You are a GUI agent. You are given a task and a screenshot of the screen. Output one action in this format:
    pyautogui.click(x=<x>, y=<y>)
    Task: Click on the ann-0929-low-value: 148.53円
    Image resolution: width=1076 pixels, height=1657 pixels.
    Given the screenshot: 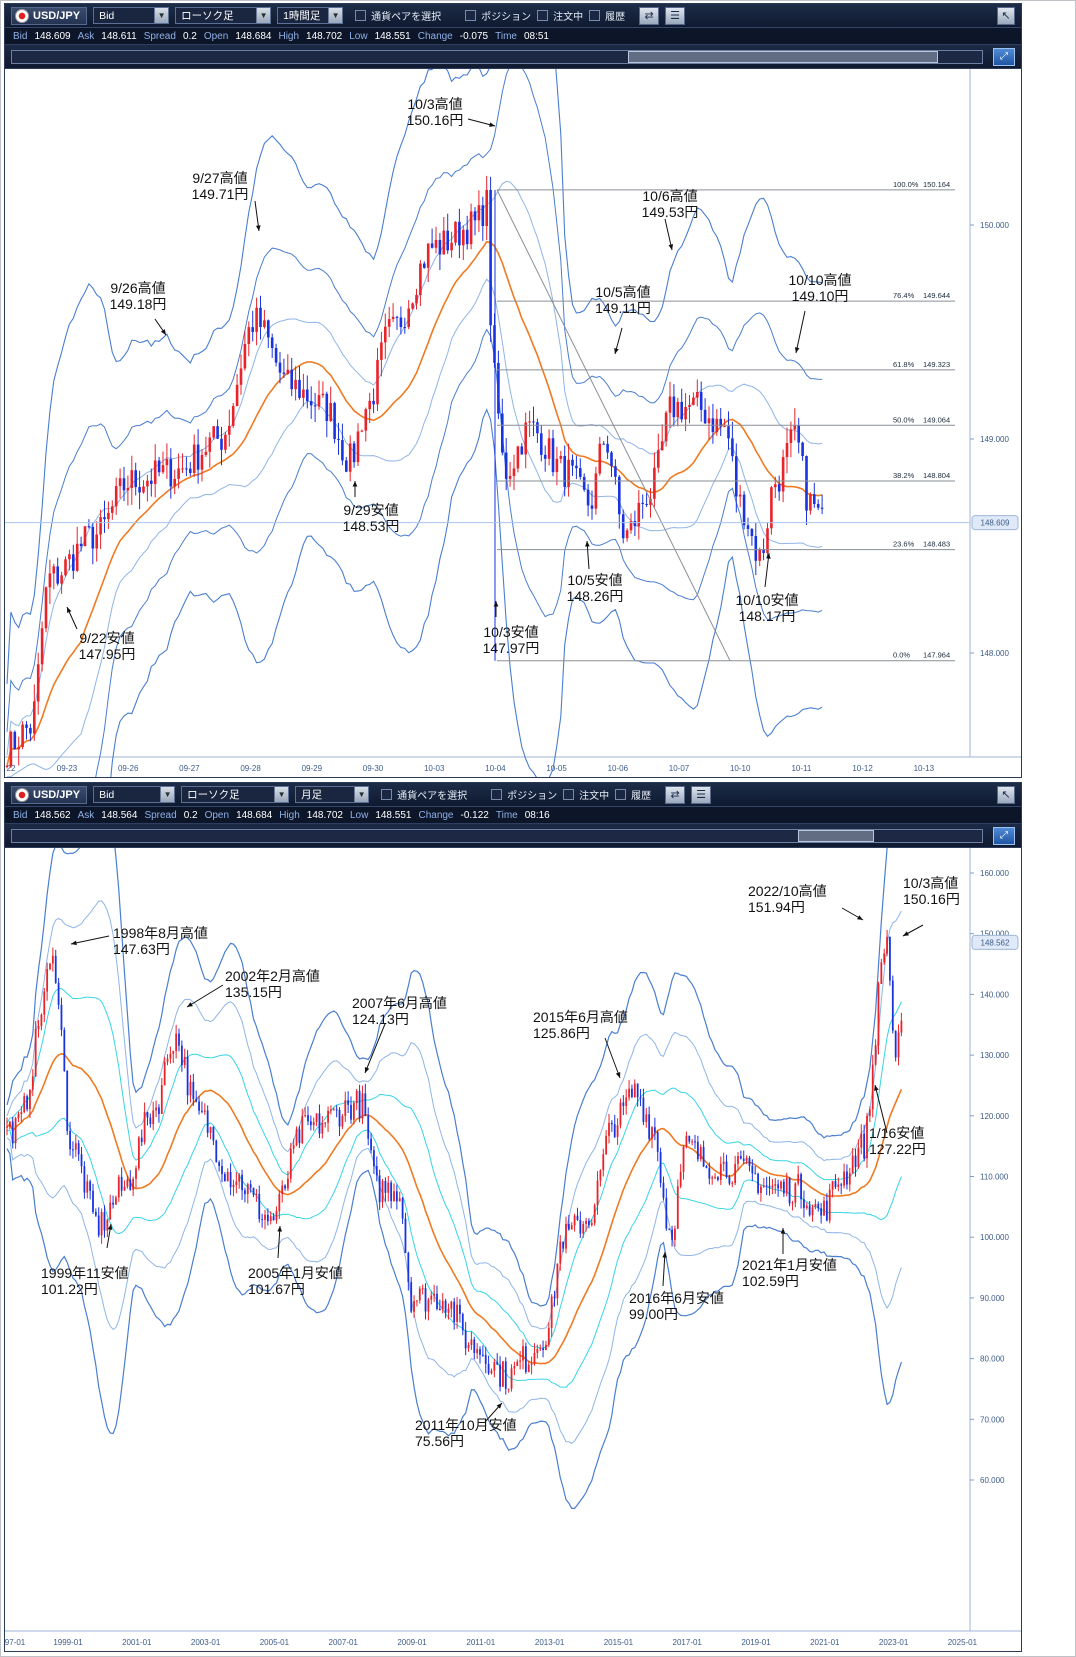 What is the action you would take?
    pyautogui.click(x=371, y=526)
    